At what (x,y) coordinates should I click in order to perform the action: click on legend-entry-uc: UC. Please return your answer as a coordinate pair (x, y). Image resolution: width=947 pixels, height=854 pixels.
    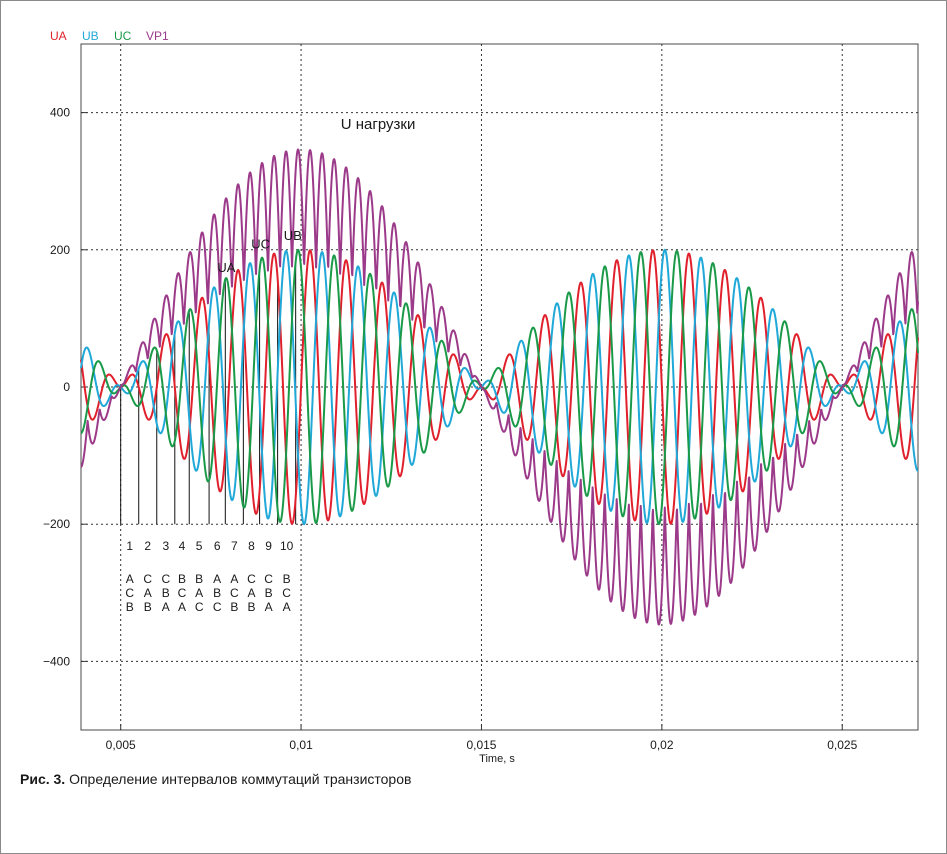
    Looking at the image, I should click on (123, 36).